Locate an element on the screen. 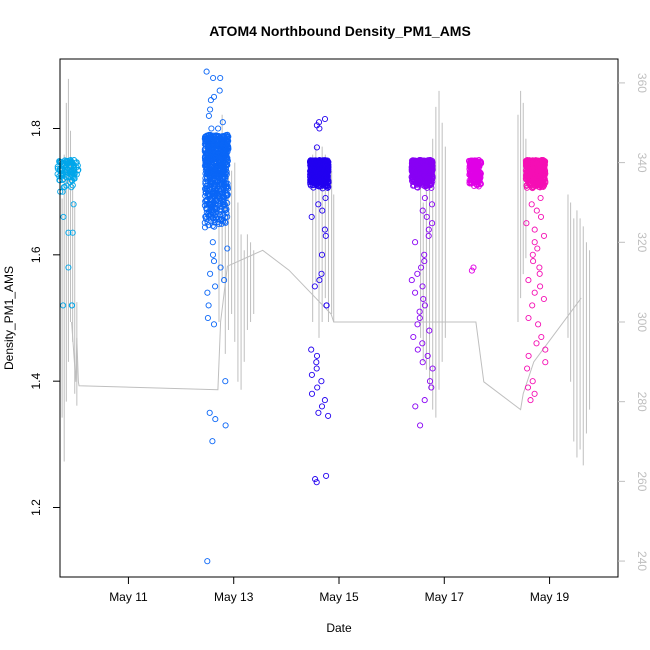 Image resolution: width=650 pixels, height=650 pixels. y-tick-label: 1.4 is located at coordinates (36, 381).